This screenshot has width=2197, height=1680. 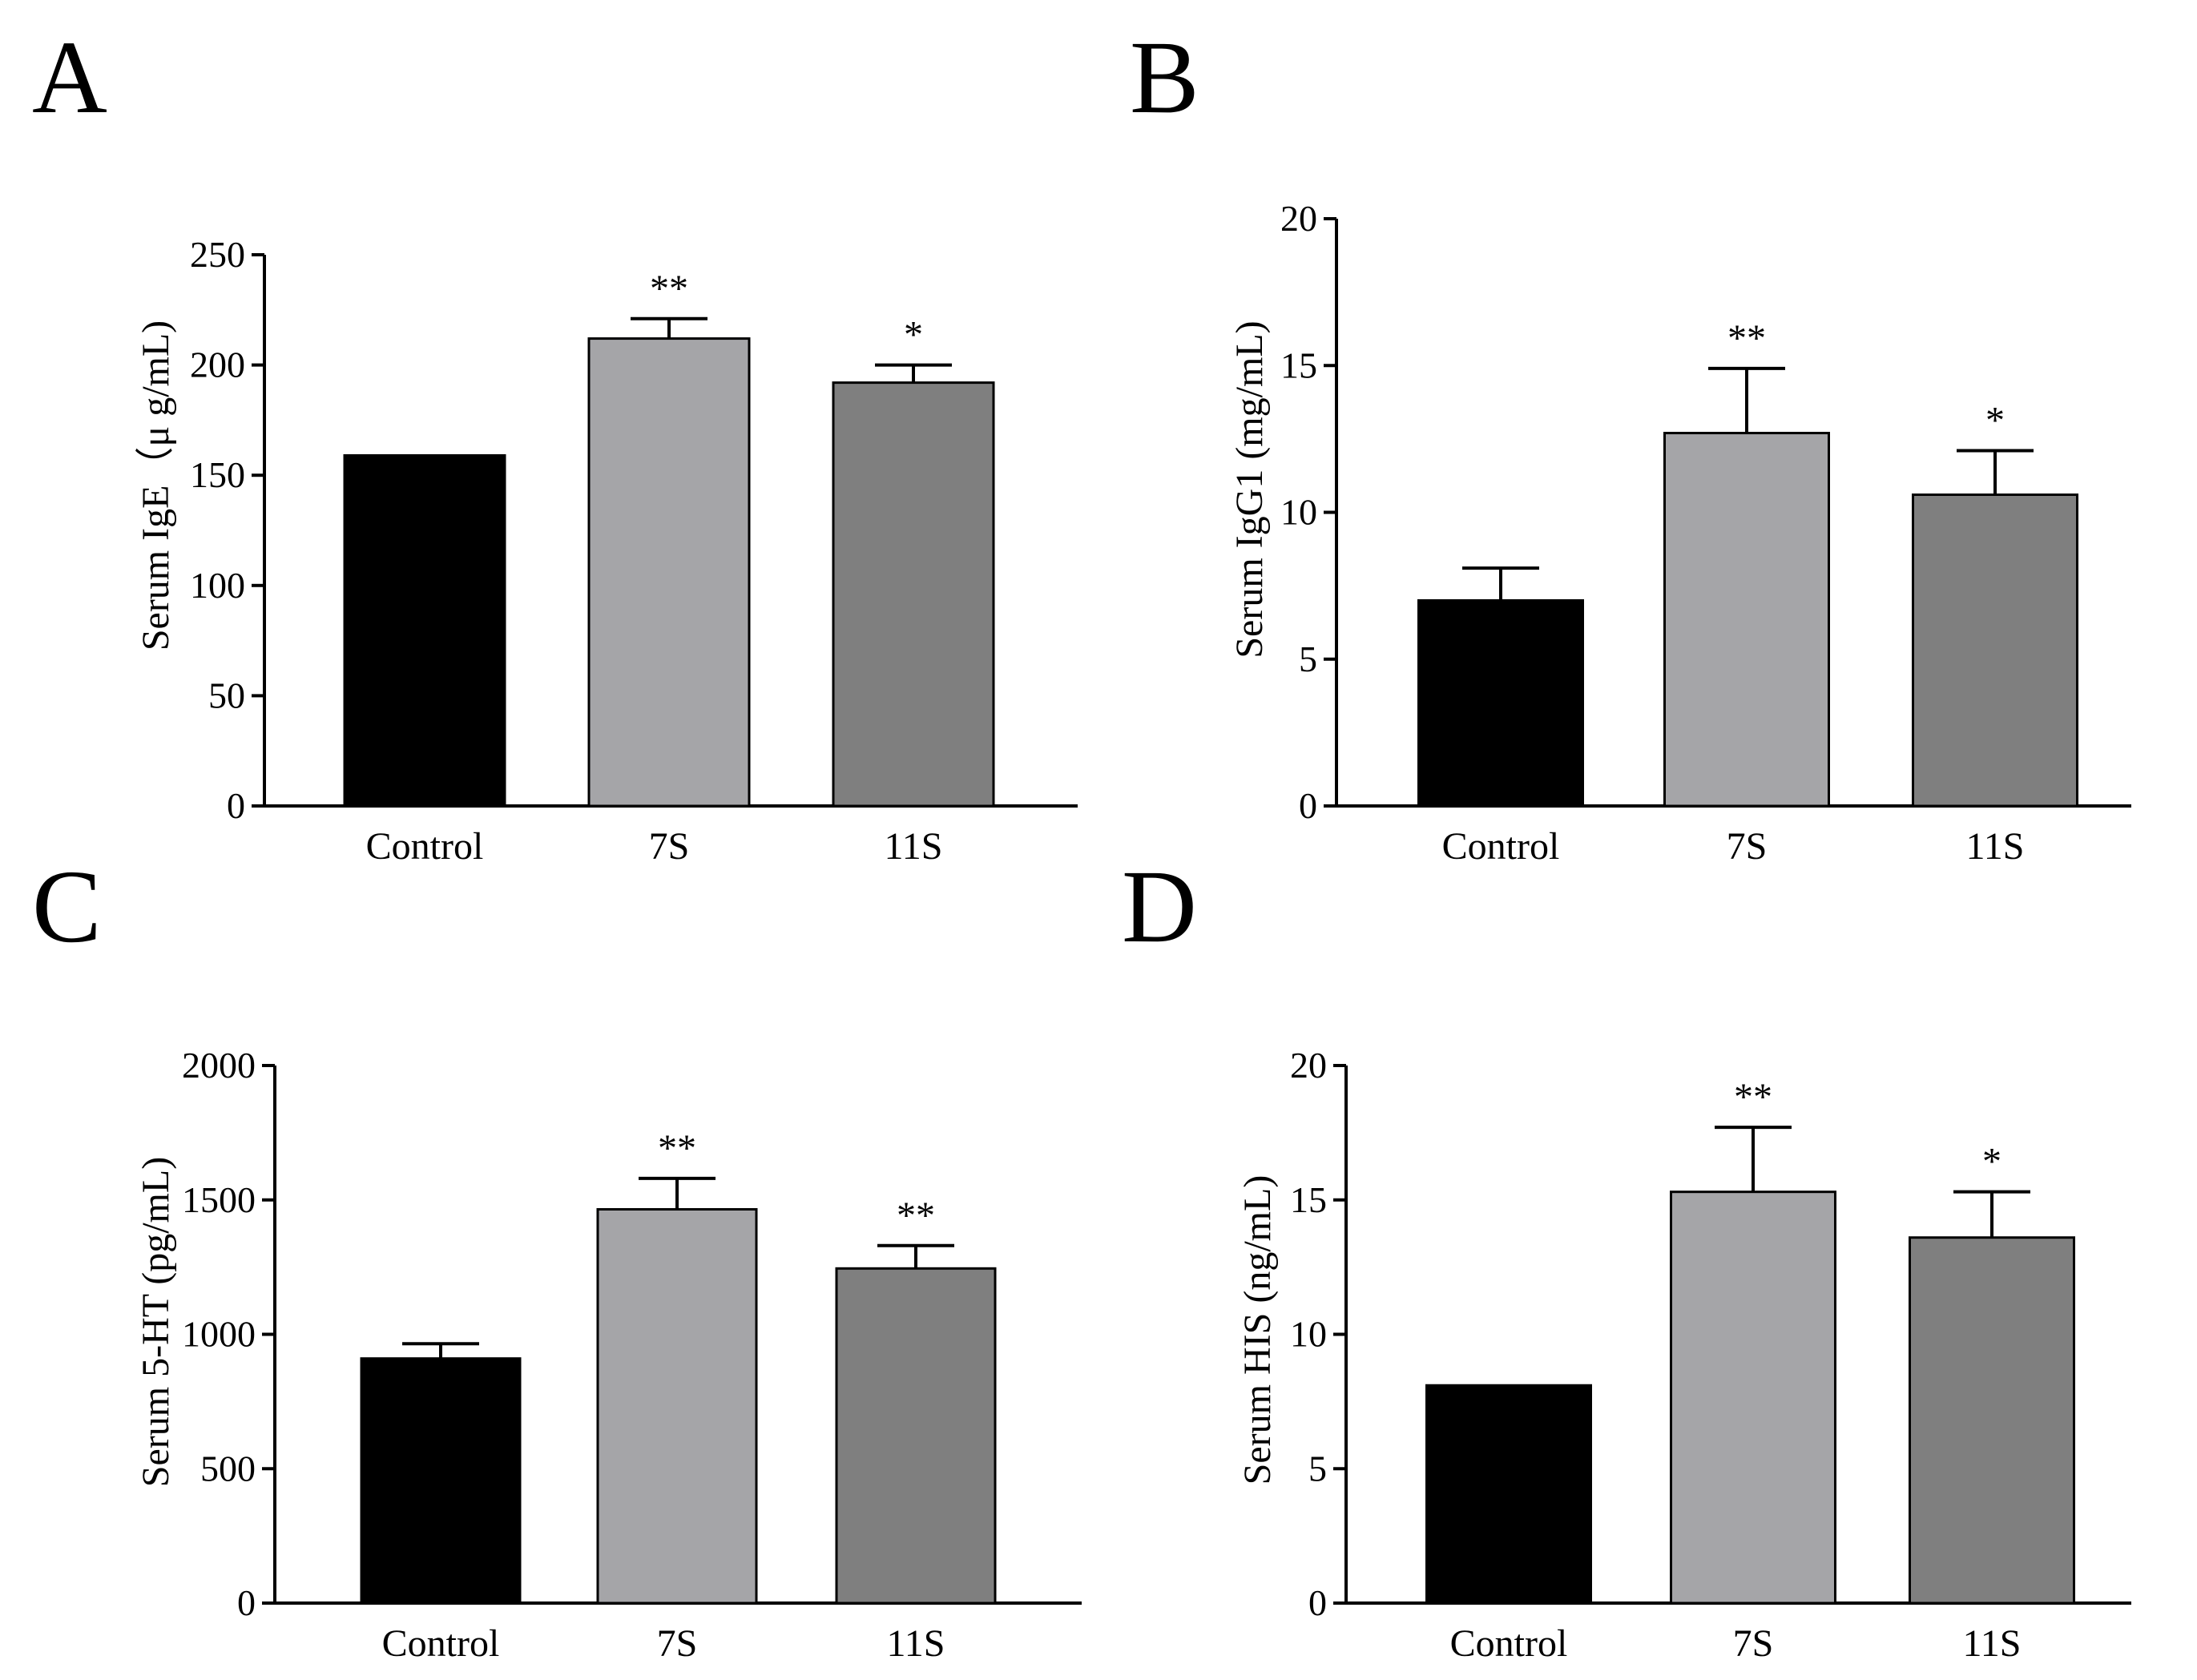 What do you see at coordinates (1250, 489) in the screenshot?
I see `y-axis-label: Serum IgG1 (mg/mL)` at bounding box center [1250, 489].